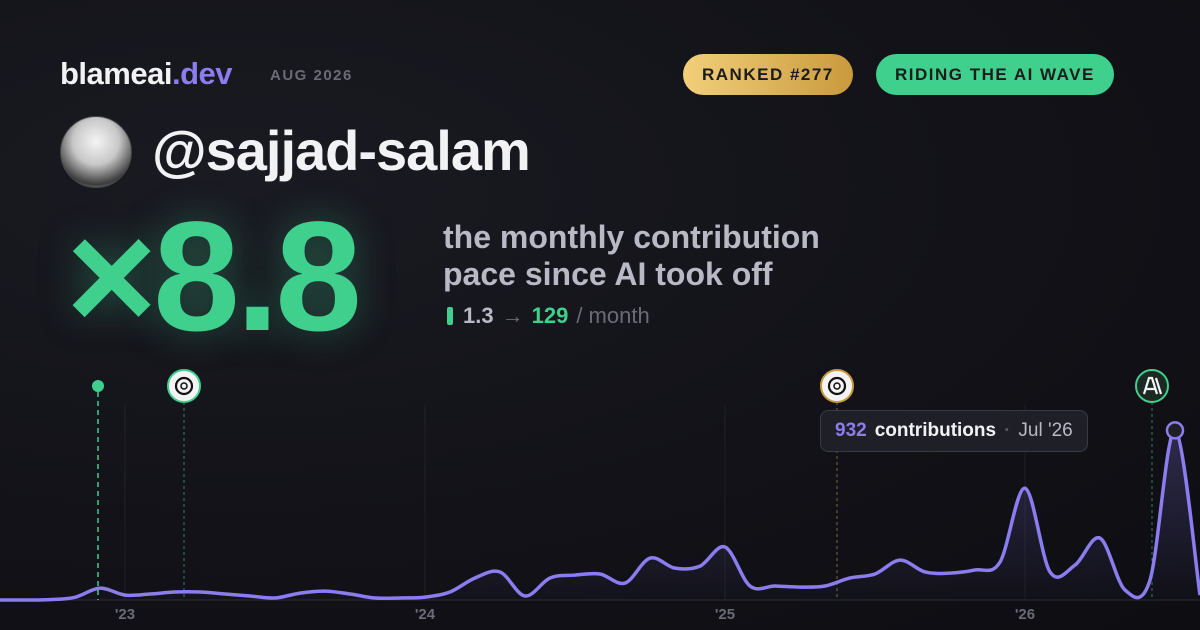 The image size is (1200, 630). I want to click on pace-after: 129, so click(550, 315).